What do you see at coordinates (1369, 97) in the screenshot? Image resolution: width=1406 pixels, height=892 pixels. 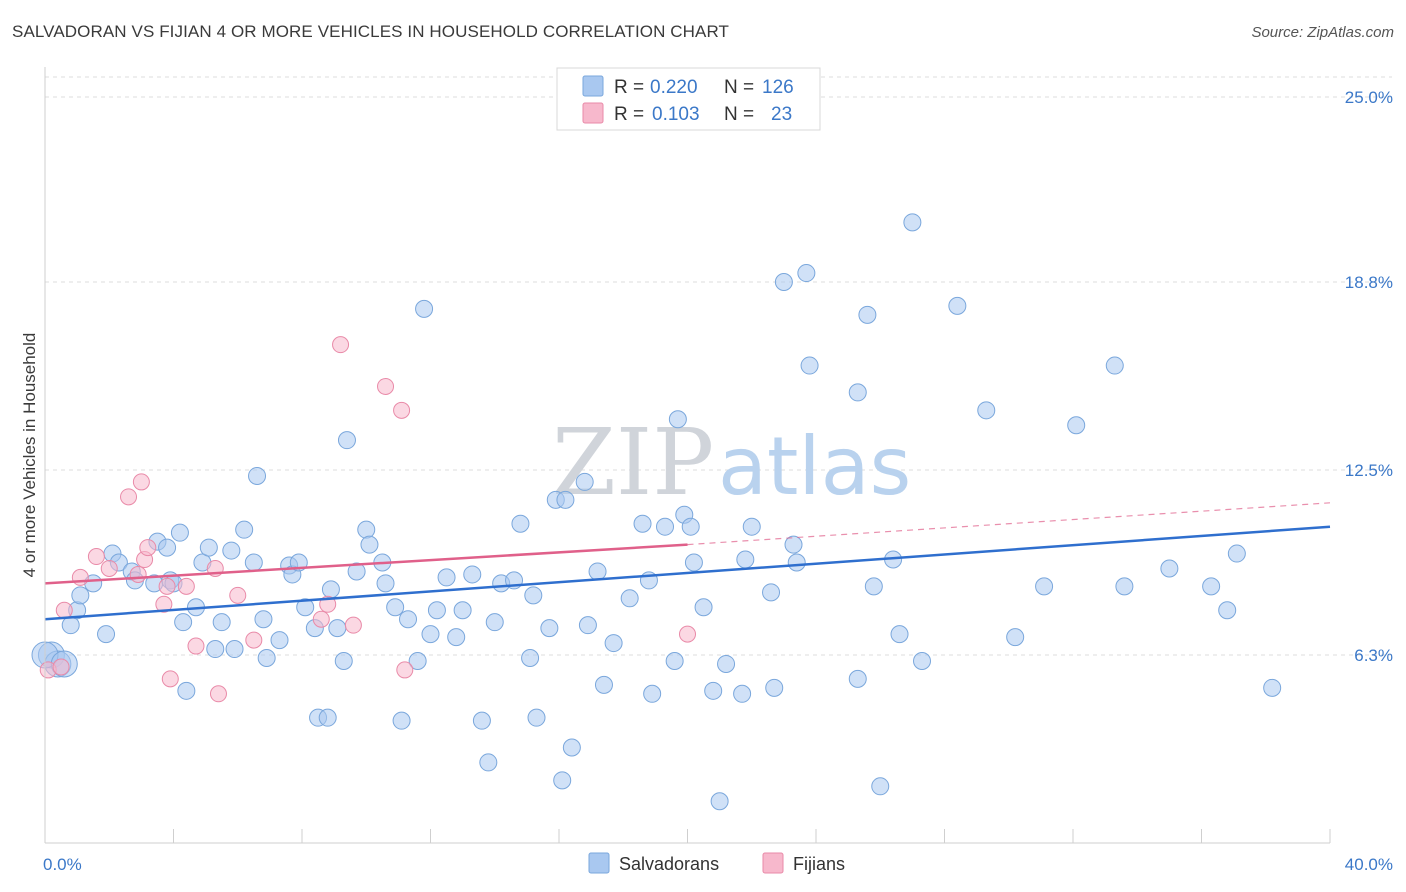 I see `y-tick-label: 25.0%` at bounding box center [1369, 97].